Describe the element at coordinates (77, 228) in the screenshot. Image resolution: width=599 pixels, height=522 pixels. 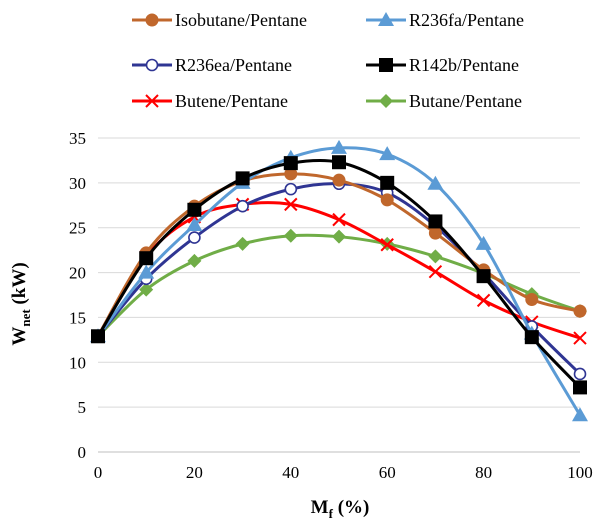
I see `y-tick-label: 25` at that location.